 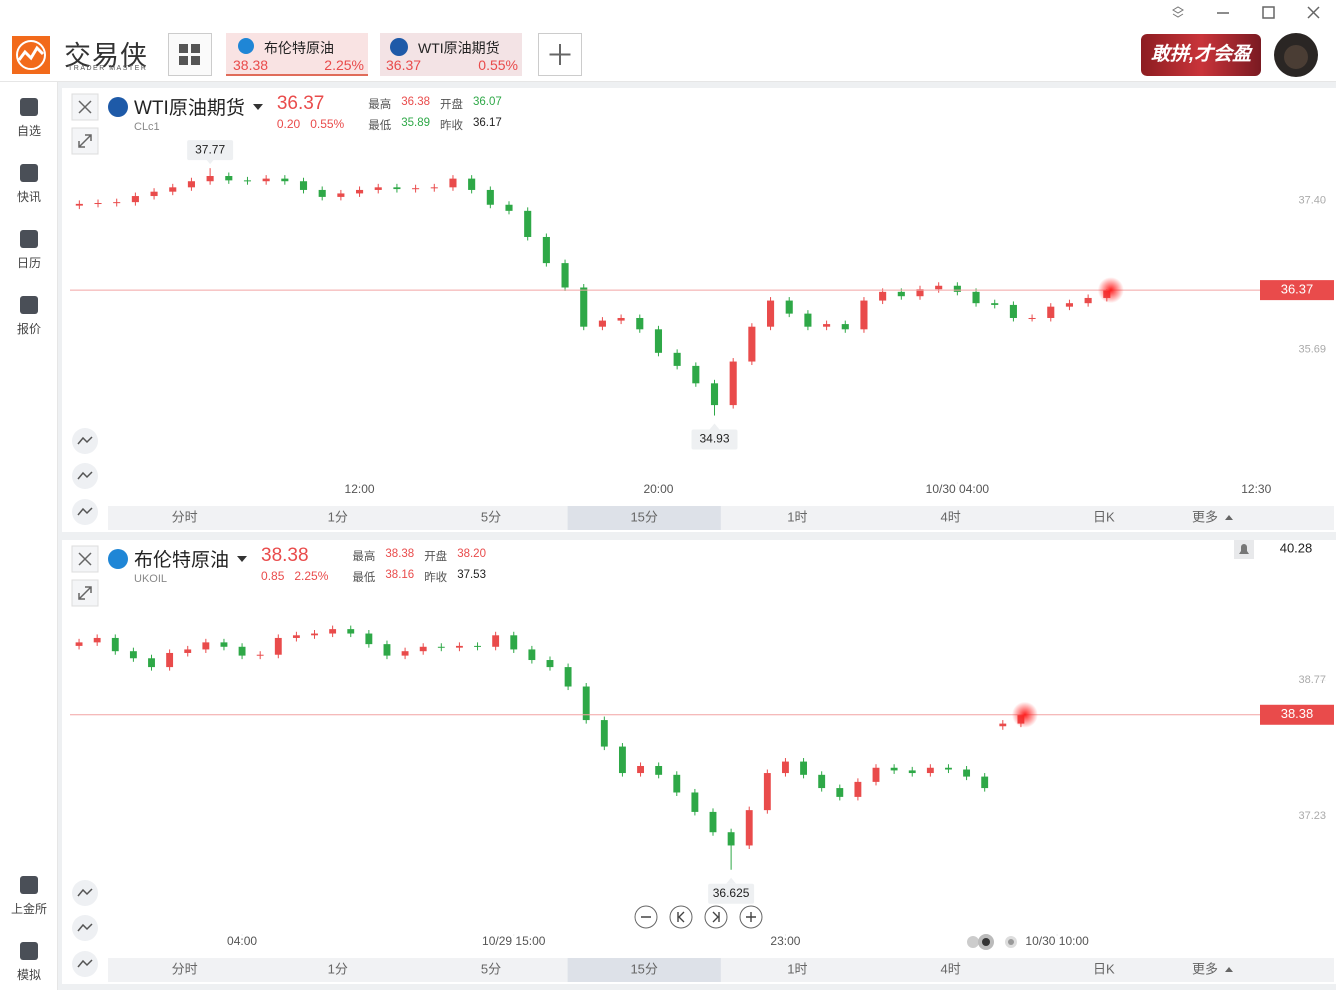 What do you see at coordinates (415, 123) in the screenshot?
I see `stat-value: 35.89` at bounding box center [415, 123].